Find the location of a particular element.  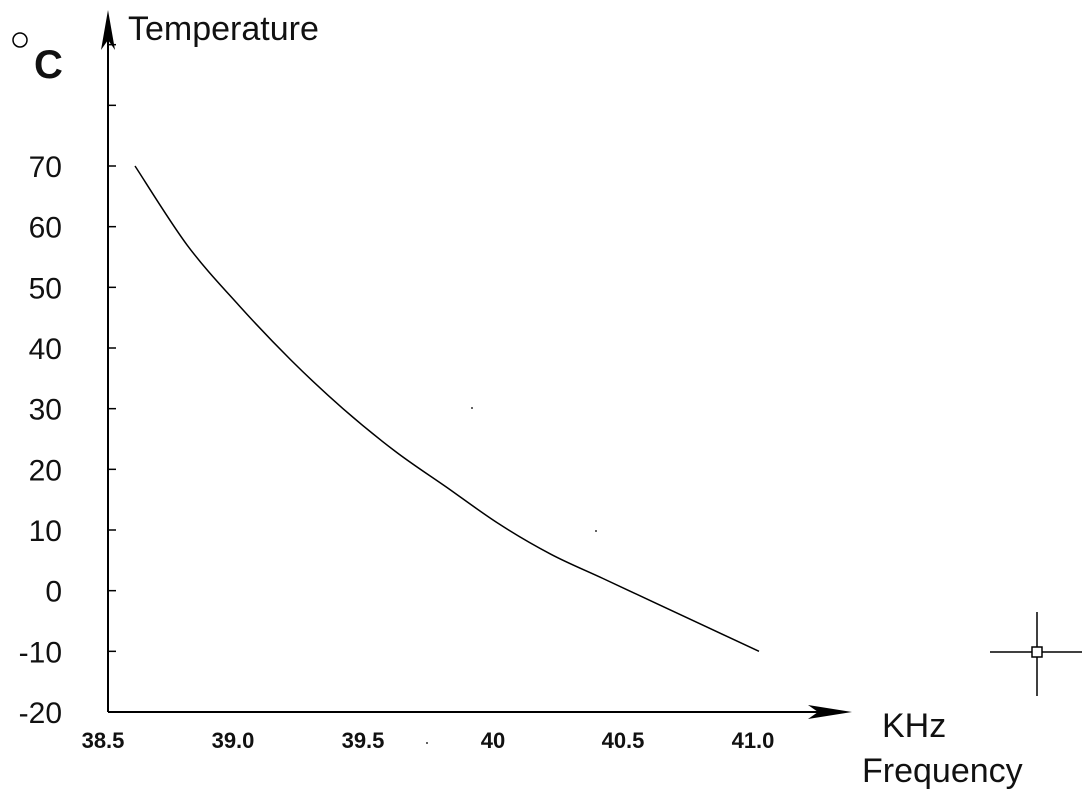

y-ticks: 70 60 50 40 30 20 10 0 -10 -20 is located at coordinates (67, 386).